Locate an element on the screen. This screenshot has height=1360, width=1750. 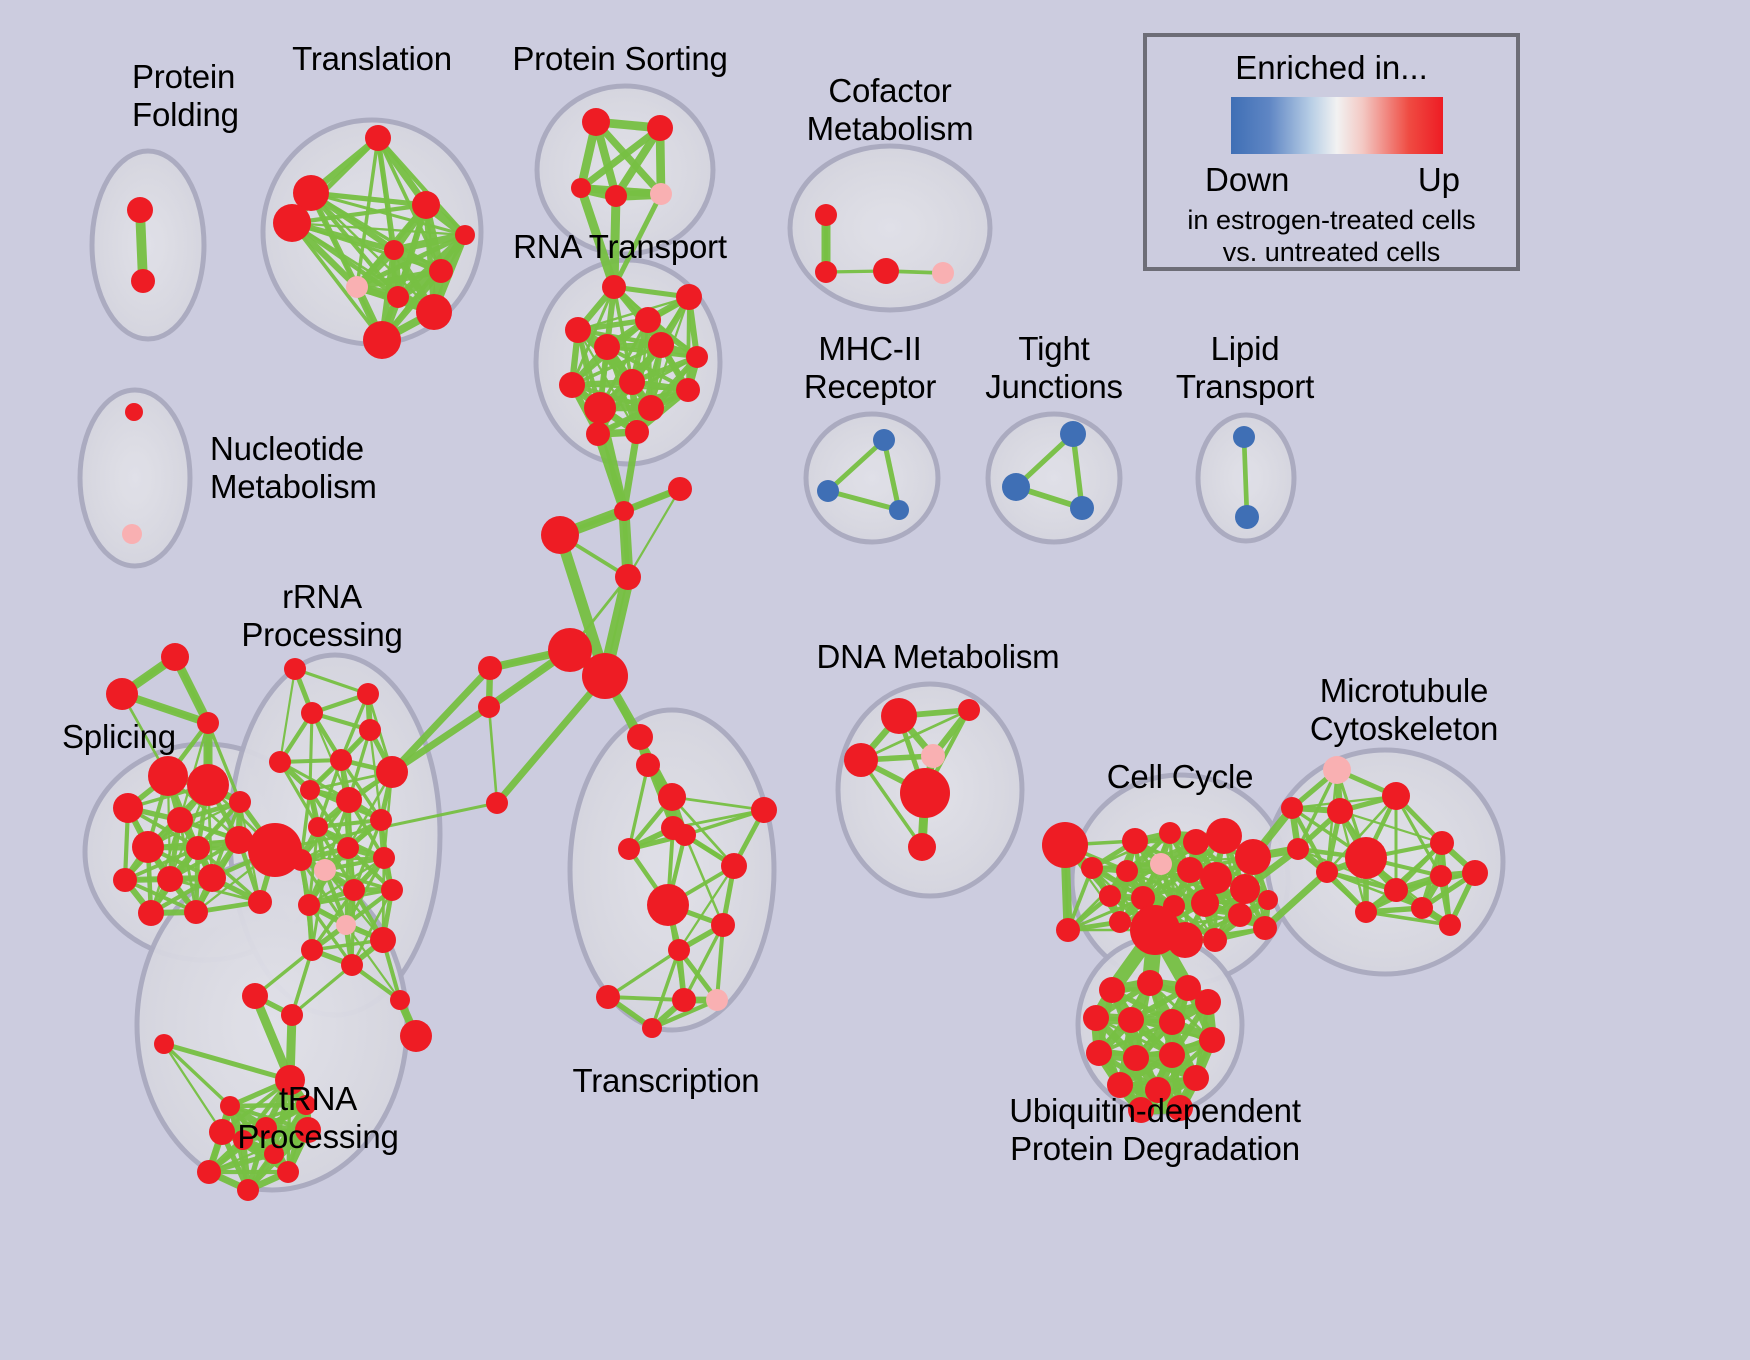
network-node-lipid-transport is located at coordinates (1244, 437).